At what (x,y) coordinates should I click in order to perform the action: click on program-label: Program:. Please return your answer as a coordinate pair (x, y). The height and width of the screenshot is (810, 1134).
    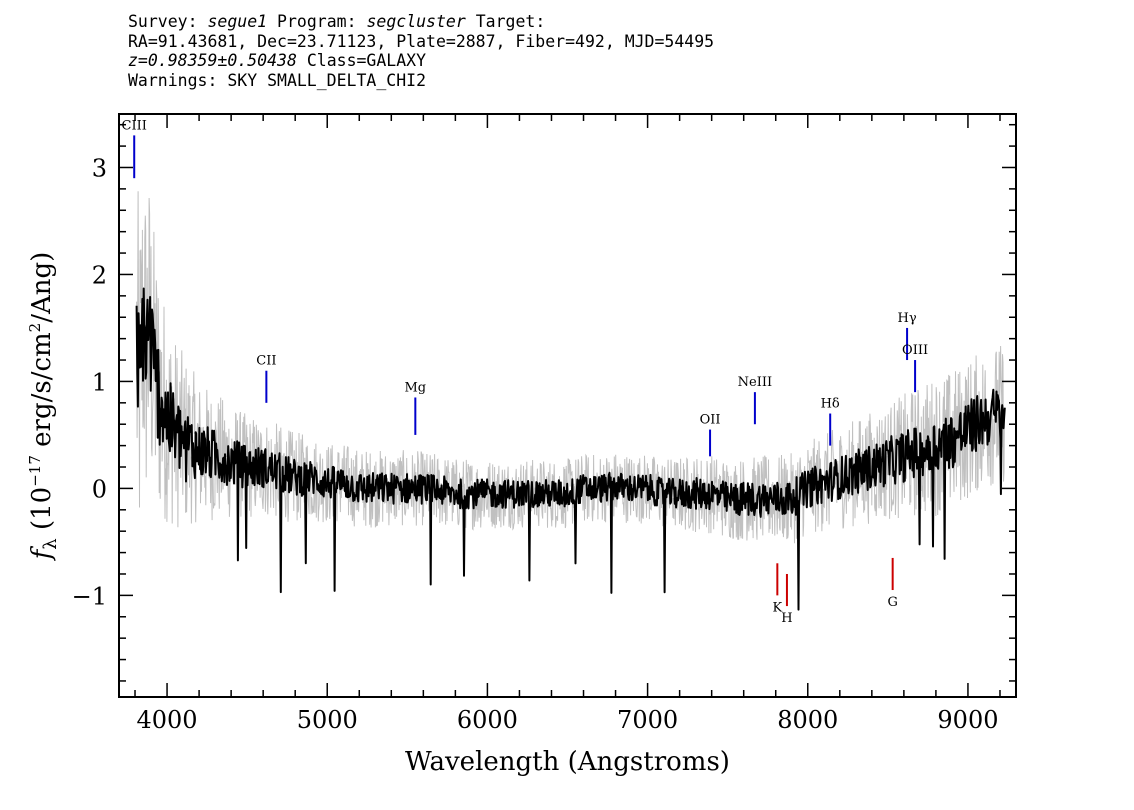
    Looking at the image, I should click on (317, 21).